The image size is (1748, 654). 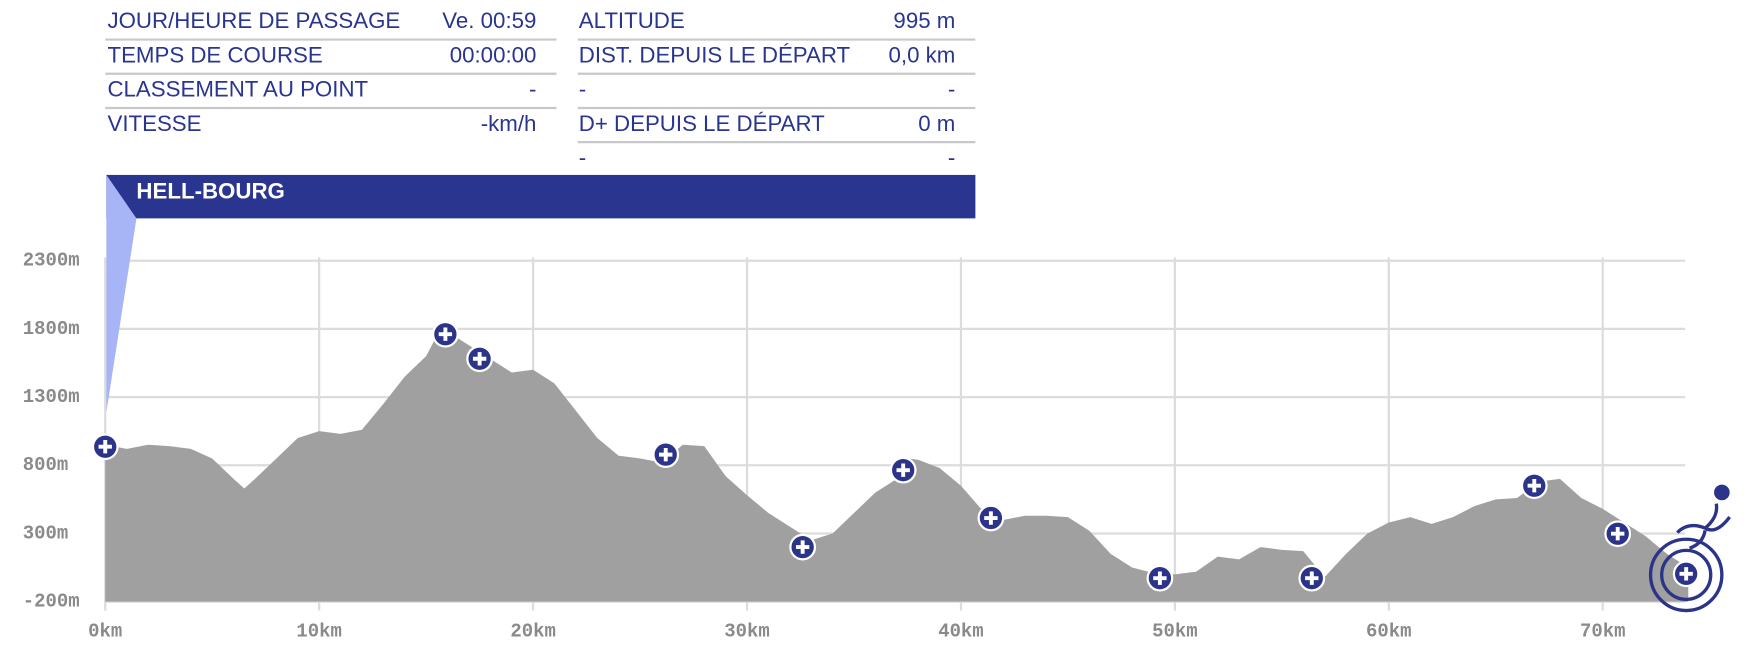 What do you see at coordinates (960, 632) in the screenshot?
I see `x-tick-label: 40km` at bounding box center [960, 632].